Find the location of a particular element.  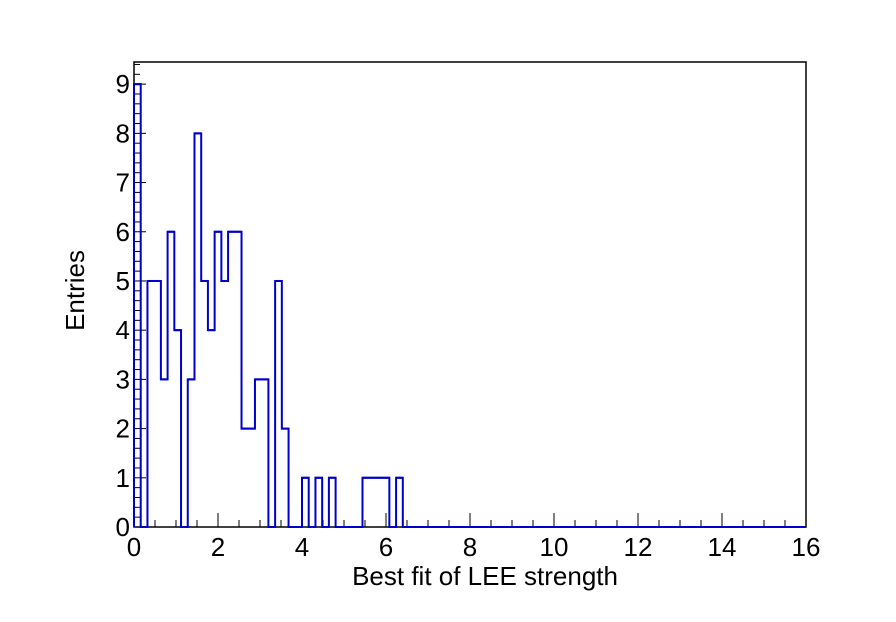

y-tick-label: 6 is located at coordinates (123, 232).